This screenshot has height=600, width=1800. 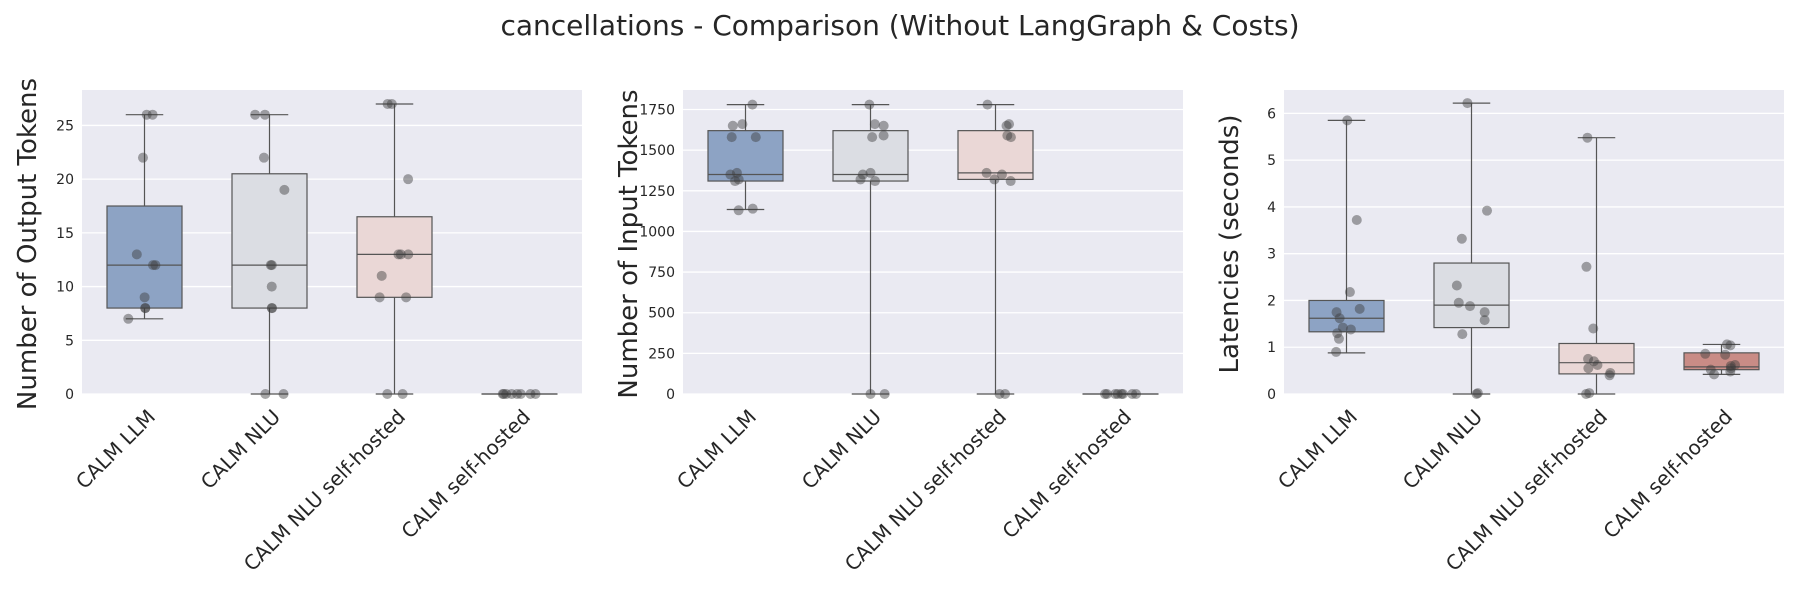 I want to click on y-tick-label: 3, so click(x=1271, y=255).